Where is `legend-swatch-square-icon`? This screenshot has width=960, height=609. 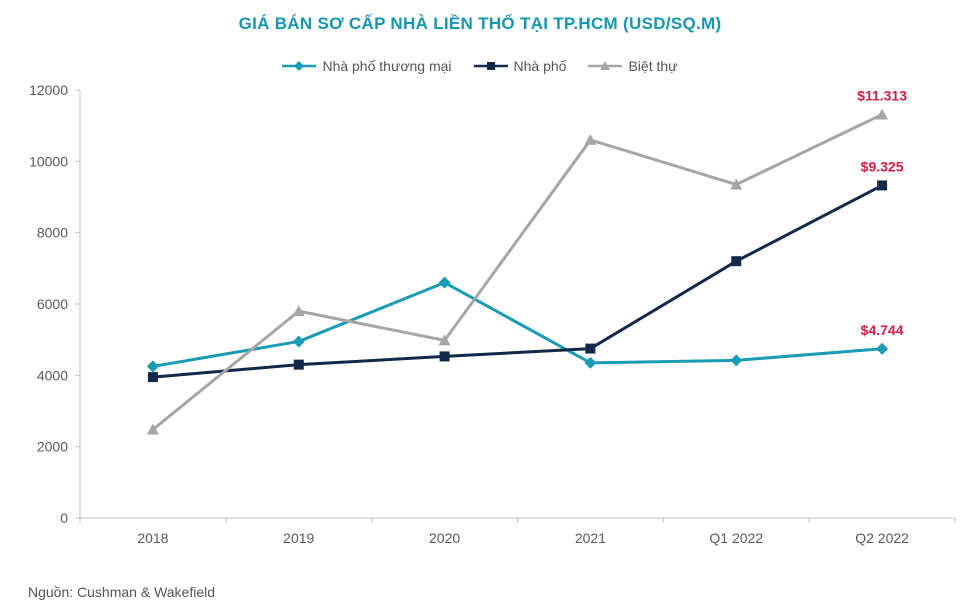 legend-swatch-square-icon is located at coordinates (490, 66).